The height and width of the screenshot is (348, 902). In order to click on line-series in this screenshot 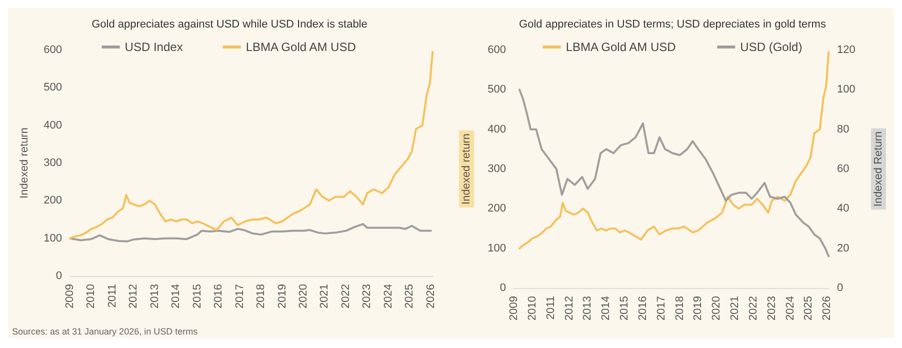, I will do `click(250, 232)`.